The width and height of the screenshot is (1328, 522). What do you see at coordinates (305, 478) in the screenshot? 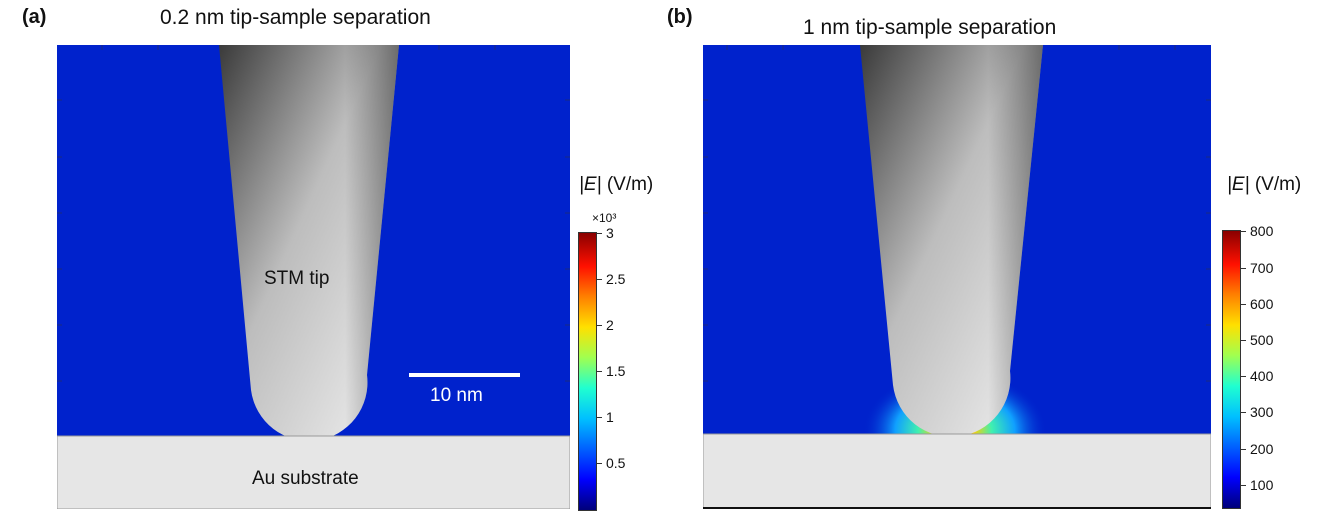
I see `au-substrate-label: Au substrate` at bounding box center [305, 478].